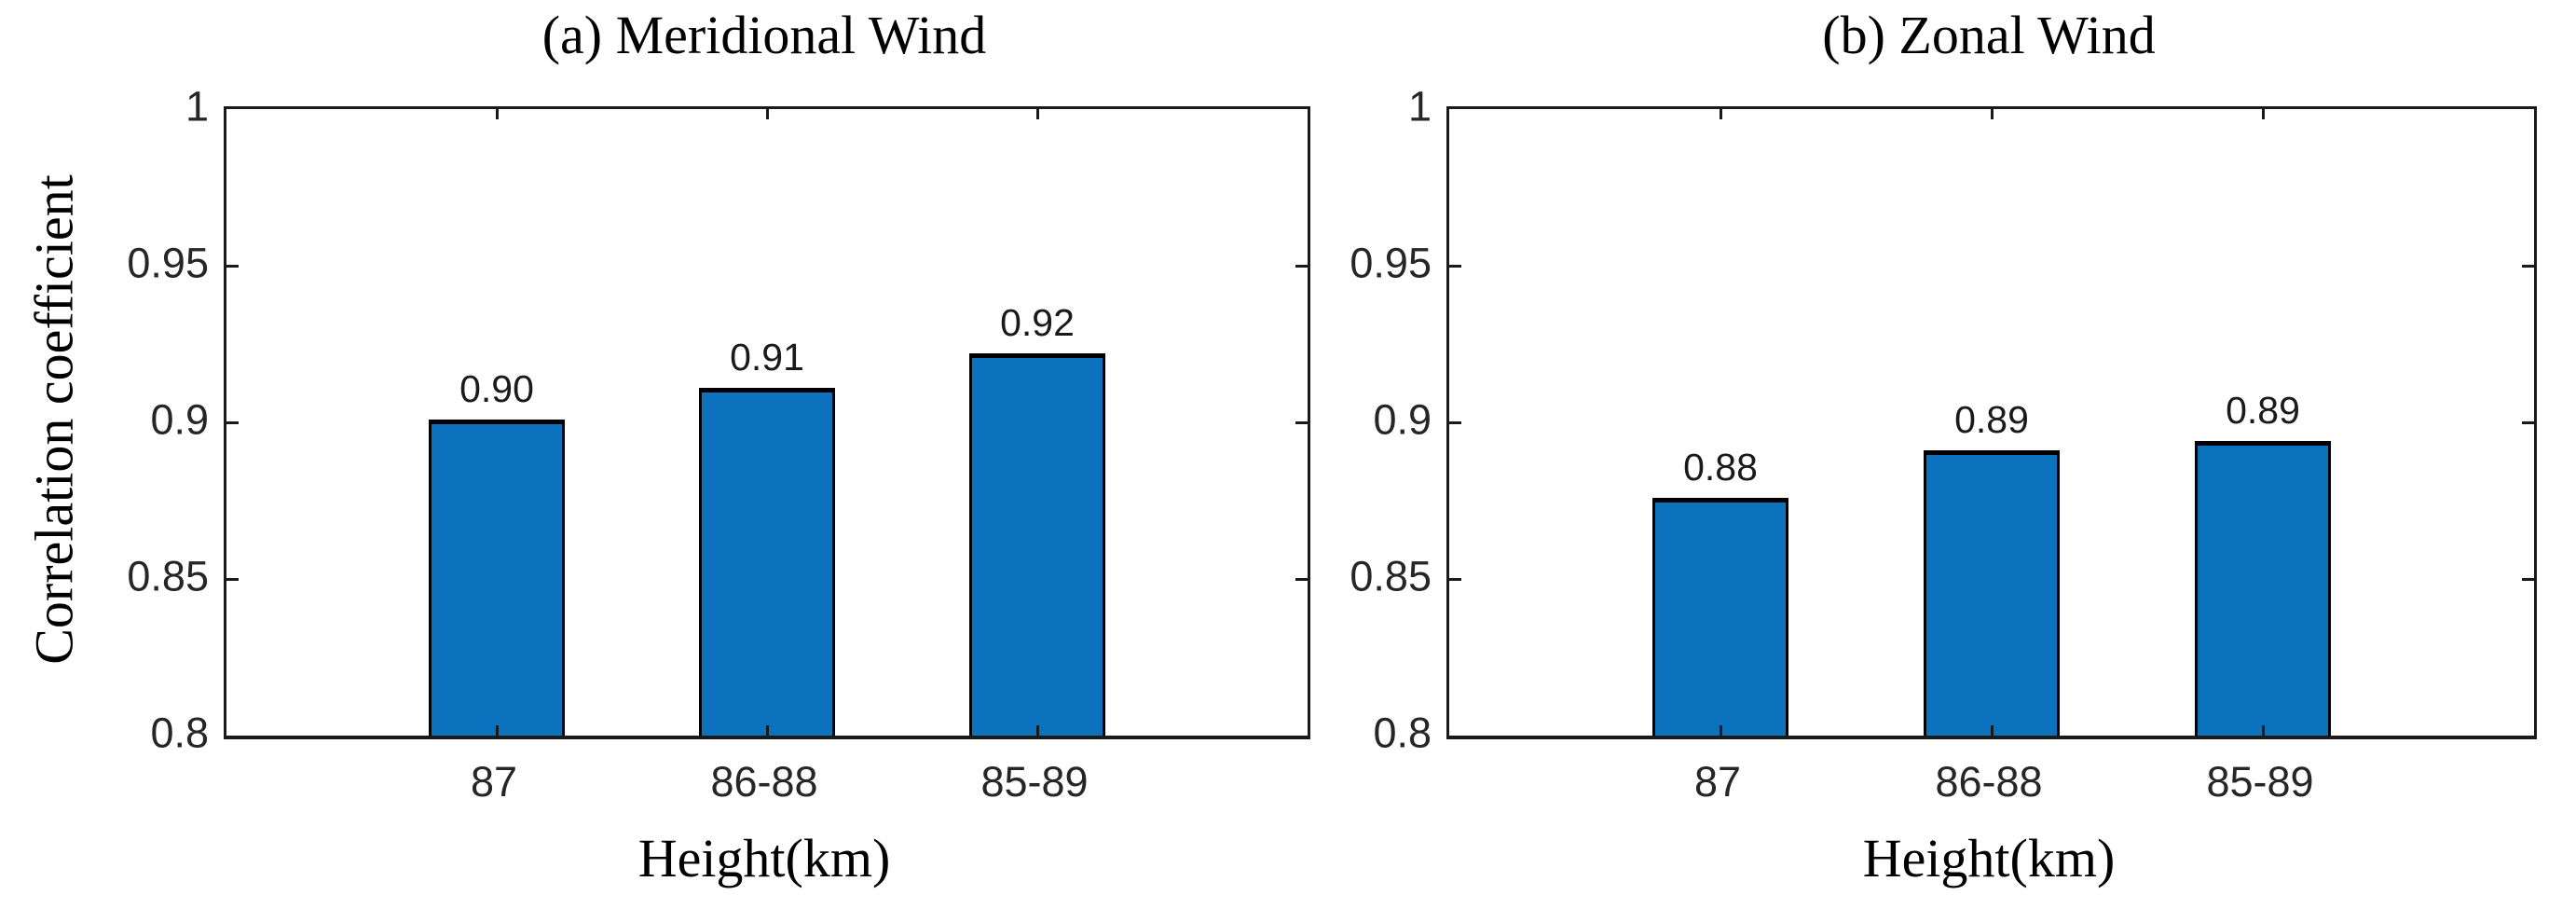 This screenshot has width=2576, height=909. What do you see at coordinates (1989, 858) in the screenshot?
I see `panel-b-x-axis-label: Height(km)` at bounding box center [1989, 858].